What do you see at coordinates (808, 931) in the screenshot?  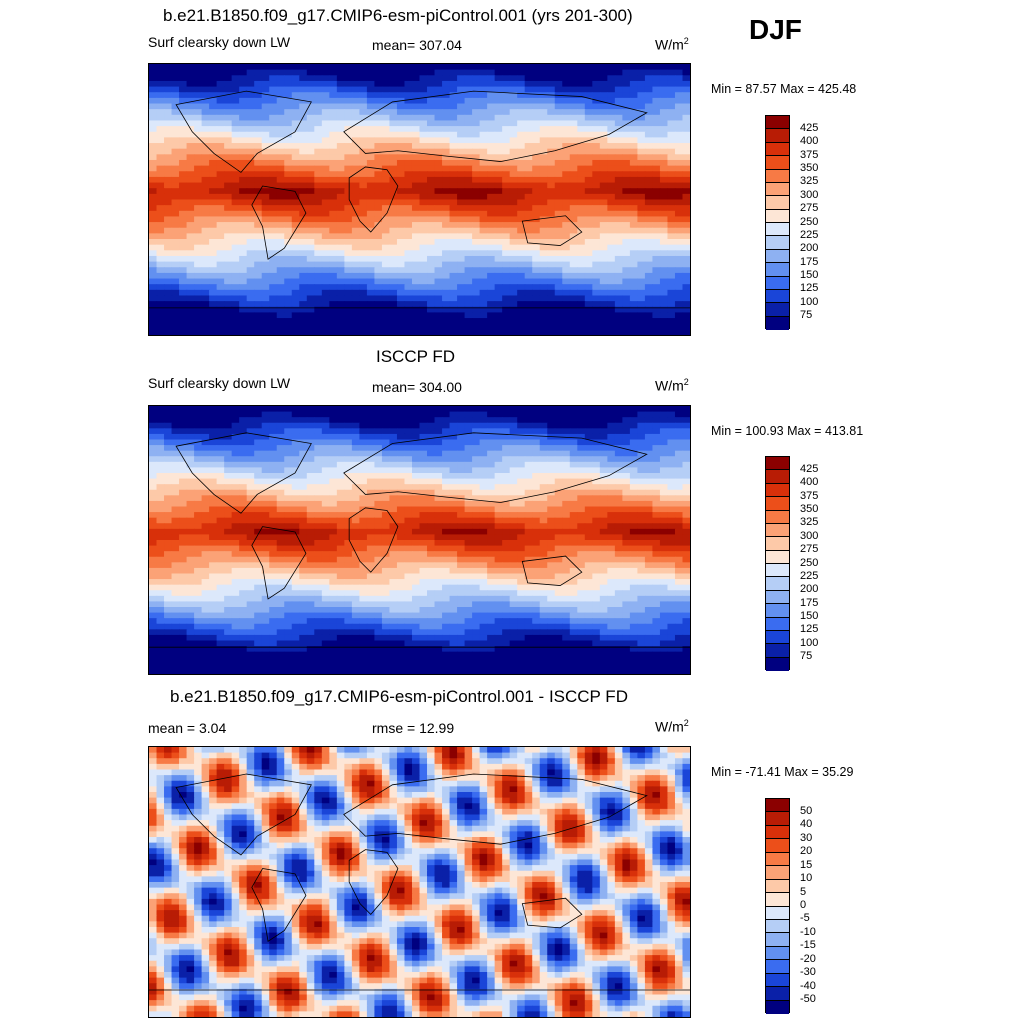 I see `colorbar-level-label: -10` at bounding box center [808, 931].